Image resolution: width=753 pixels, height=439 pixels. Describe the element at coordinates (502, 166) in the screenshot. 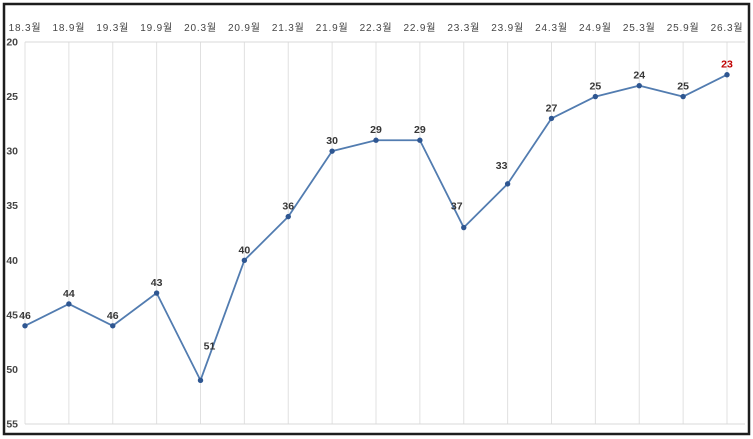

I see `data-label: 33` at that location.